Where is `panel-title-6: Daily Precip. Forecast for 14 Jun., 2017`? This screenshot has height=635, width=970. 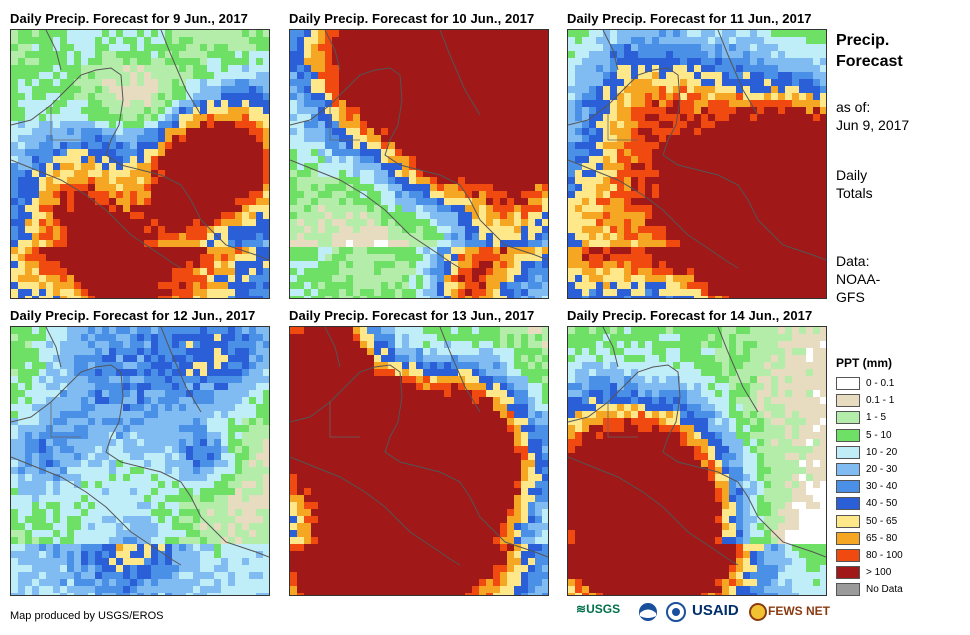 panel-title-6: Daily Precip. Forecast for 14 Jun., 2017 is located at coordinates (690, 315).